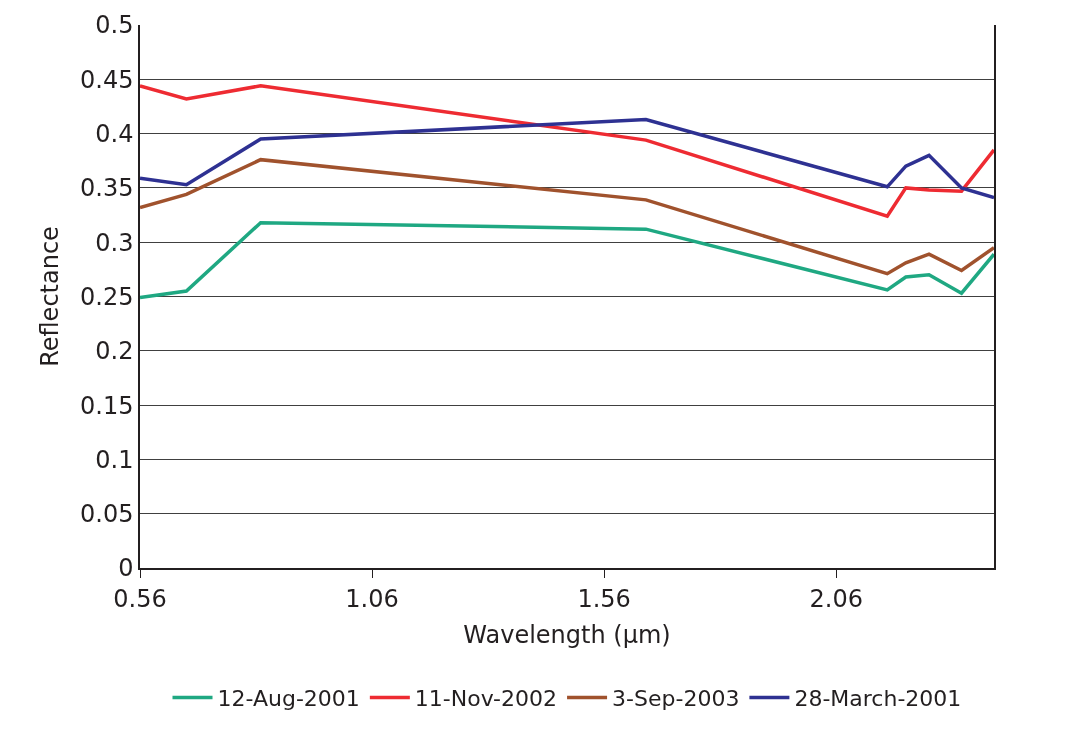  Describe the element at coordinates (107, 188) in the screenshot. I see `y-tick-label: 0.35` at that location.